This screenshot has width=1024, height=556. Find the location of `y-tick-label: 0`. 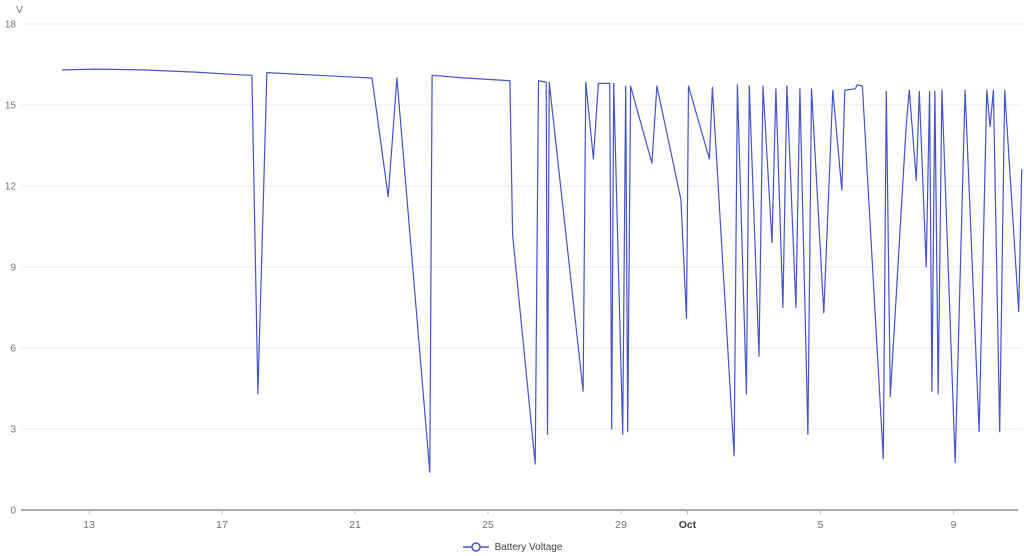

y-tick-label: 0 is located at coordinates (13, 511).